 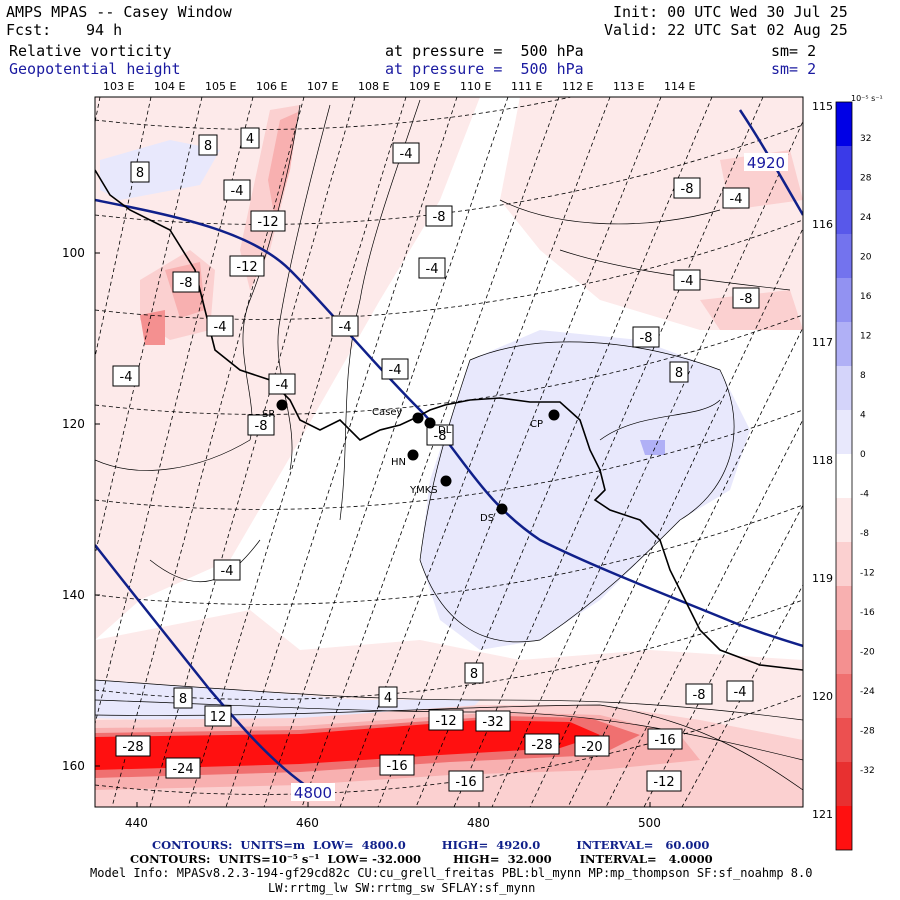 What do you see at coordinates (679, 86) in the screenshot?
I see `longitude-label: 114 E` at bounding box center [679, 86].